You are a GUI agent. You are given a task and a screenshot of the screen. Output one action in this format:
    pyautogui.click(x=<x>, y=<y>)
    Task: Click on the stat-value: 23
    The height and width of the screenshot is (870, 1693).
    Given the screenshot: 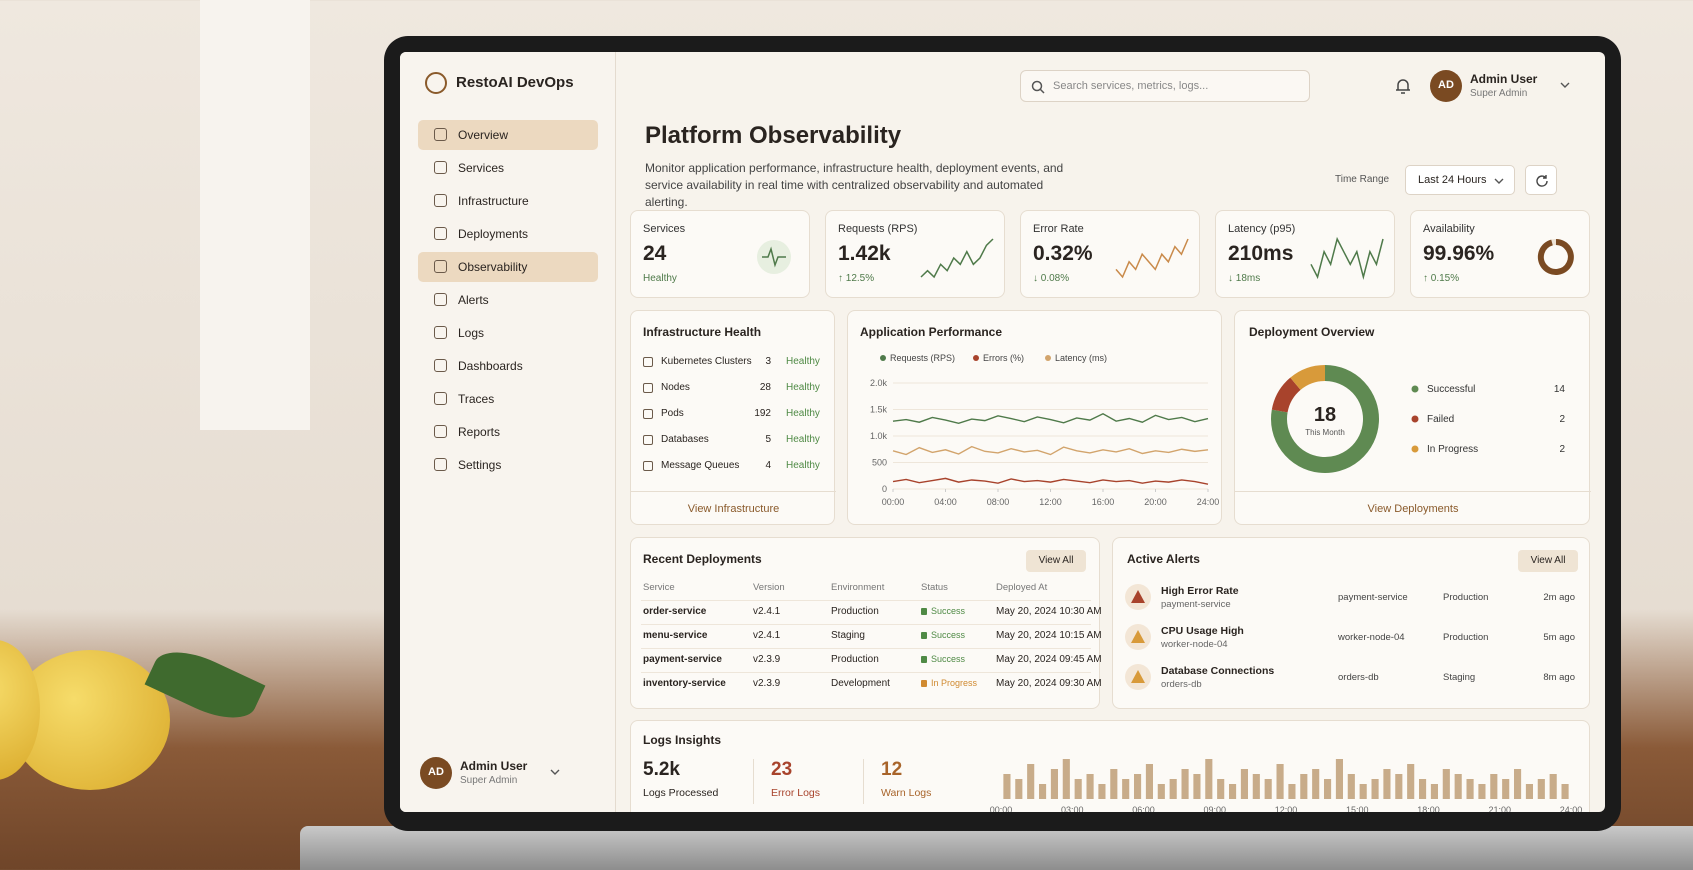 What is the action you would take?
    pyautogui.click(x=782, y=769)
    